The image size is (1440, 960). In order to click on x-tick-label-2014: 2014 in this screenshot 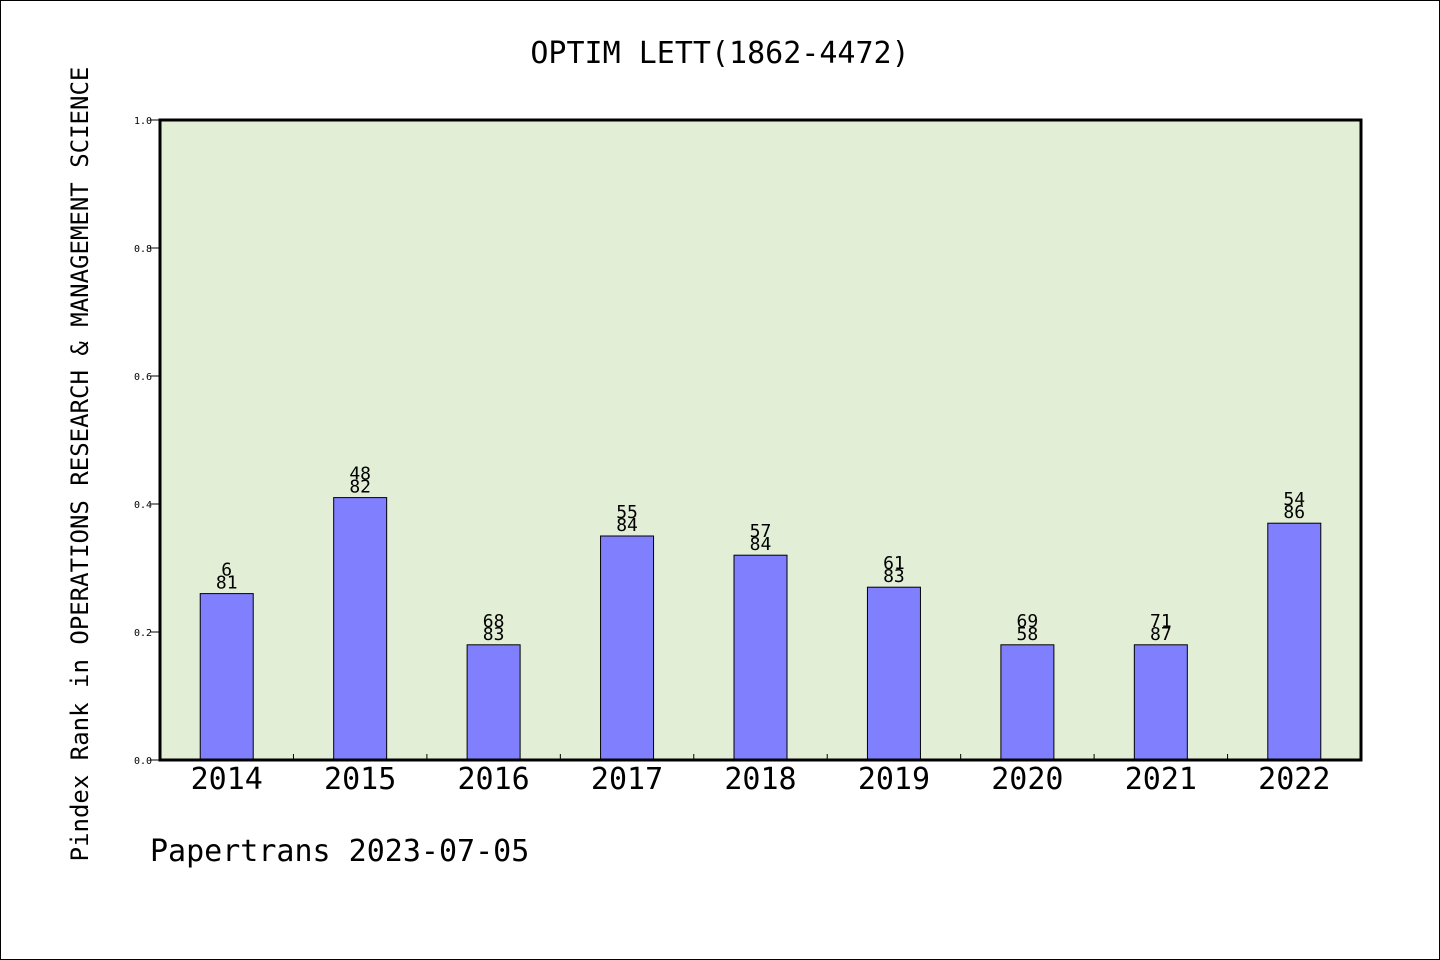, I will do `click(227, 779)`.